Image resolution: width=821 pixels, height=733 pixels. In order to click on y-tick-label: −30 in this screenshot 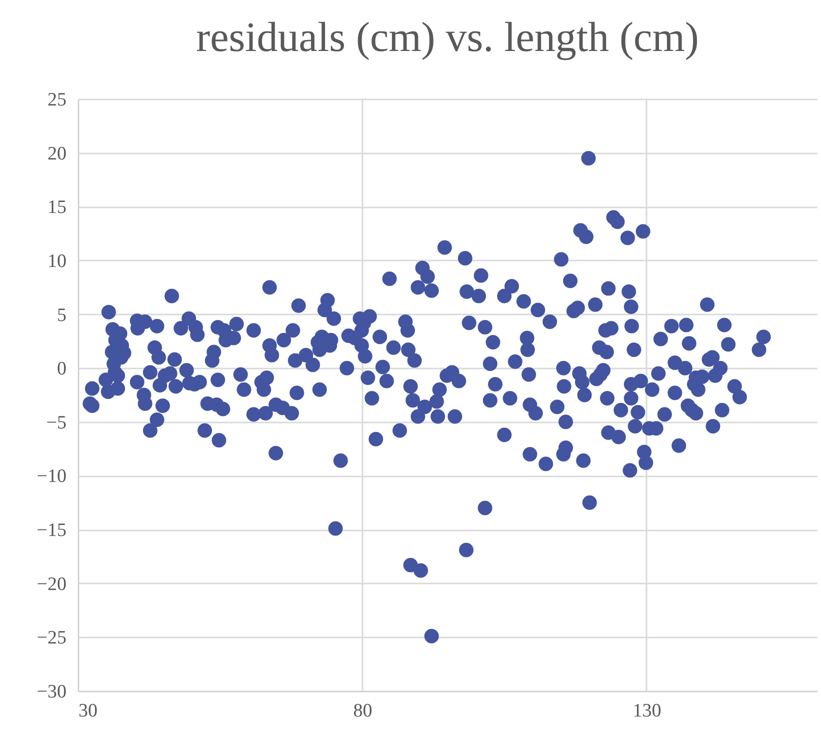, I will do `click(51, 692)`.